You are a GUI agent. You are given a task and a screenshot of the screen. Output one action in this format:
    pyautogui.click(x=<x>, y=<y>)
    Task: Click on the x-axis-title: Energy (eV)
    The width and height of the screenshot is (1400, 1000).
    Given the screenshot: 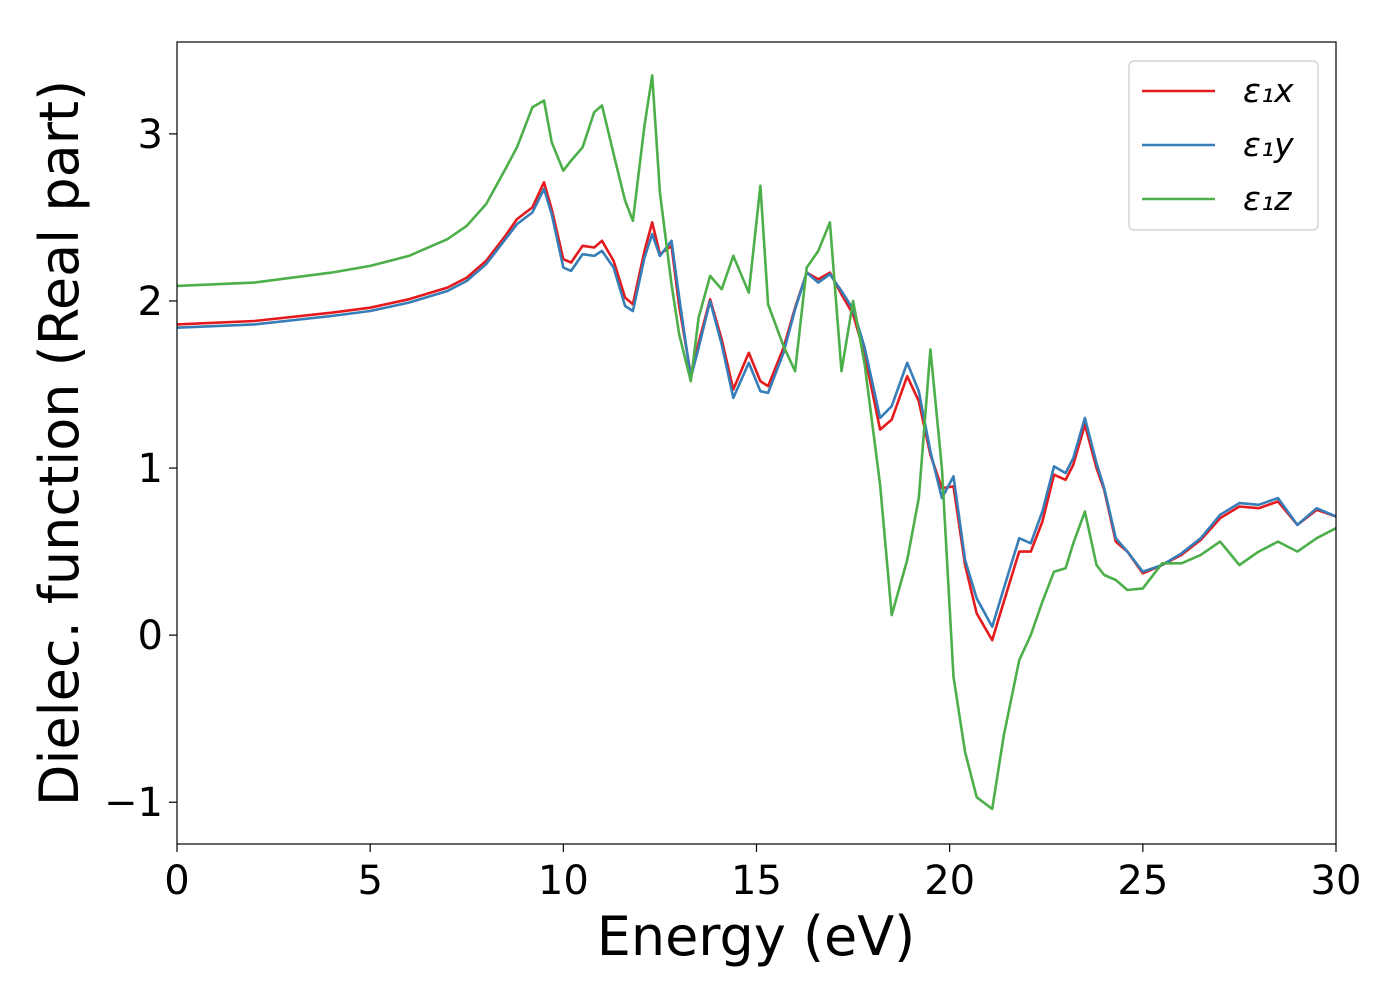 What is the action you would take?
    pyautogui.click(x=756, y=936)
    